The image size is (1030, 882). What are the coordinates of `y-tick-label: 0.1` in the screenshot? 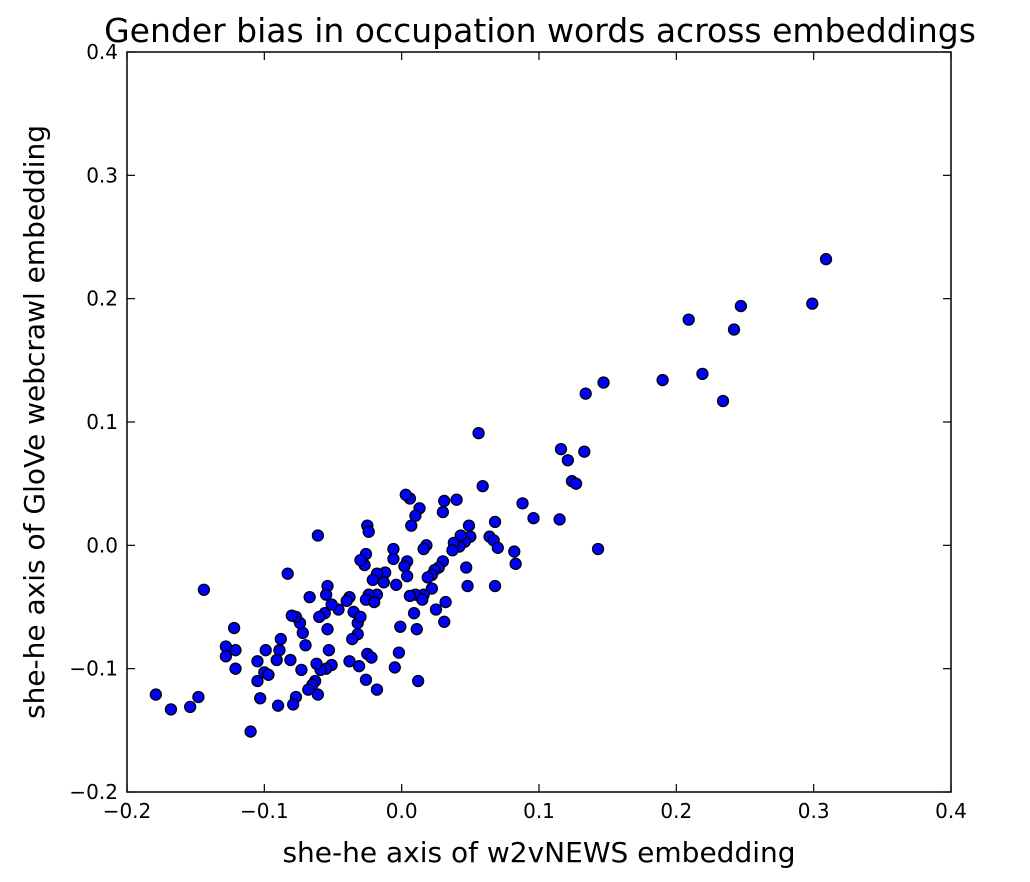 It's located at (102, 422).